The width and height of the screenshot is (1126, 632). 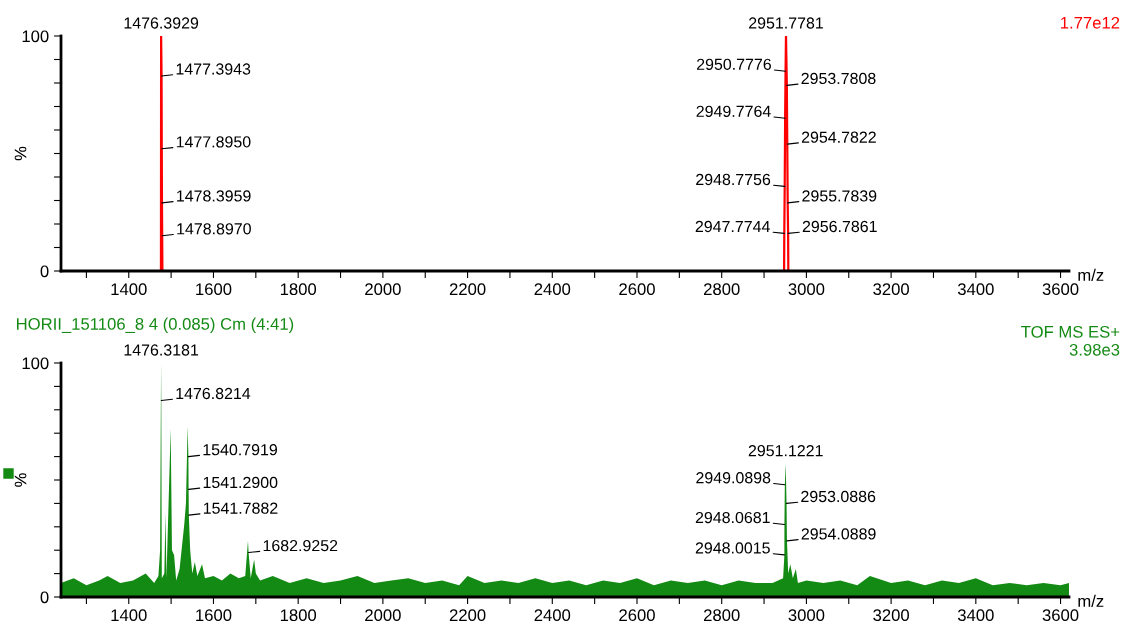 I want to click on annotation: 2947.7744, so click(x=732, y=226).